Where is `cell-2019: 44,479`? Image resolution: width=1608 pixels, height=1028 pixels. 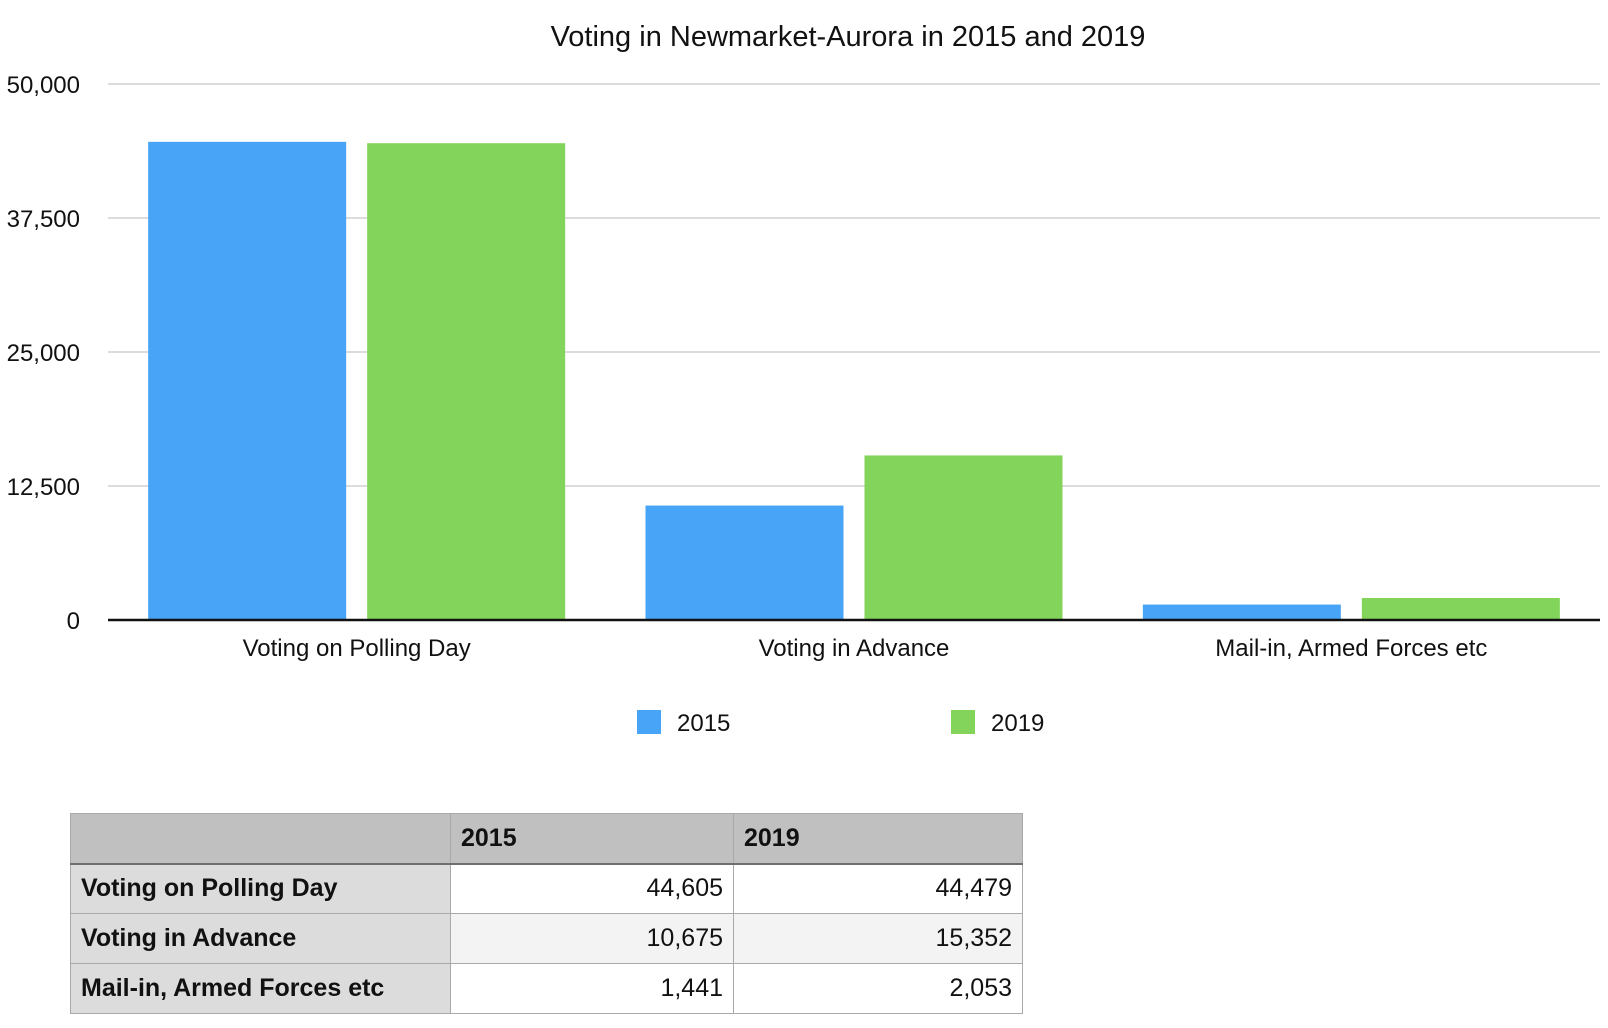
cell-2019: 44,479 is located at coordinates (878, 888).